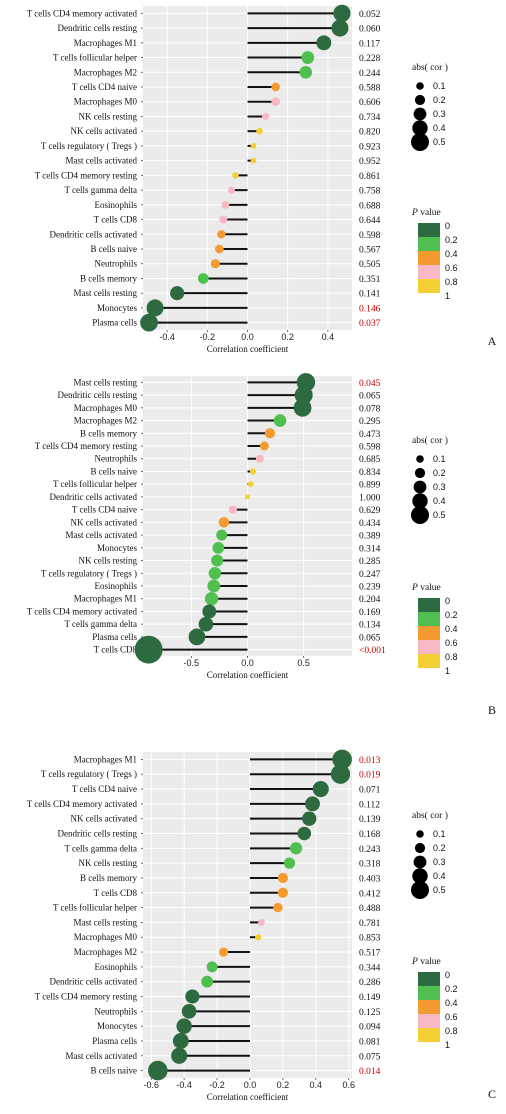 Image resolution: width=506 pixels, height=1114 pixels. I want to click on p-value-label: 0.060, so click(370, 30).